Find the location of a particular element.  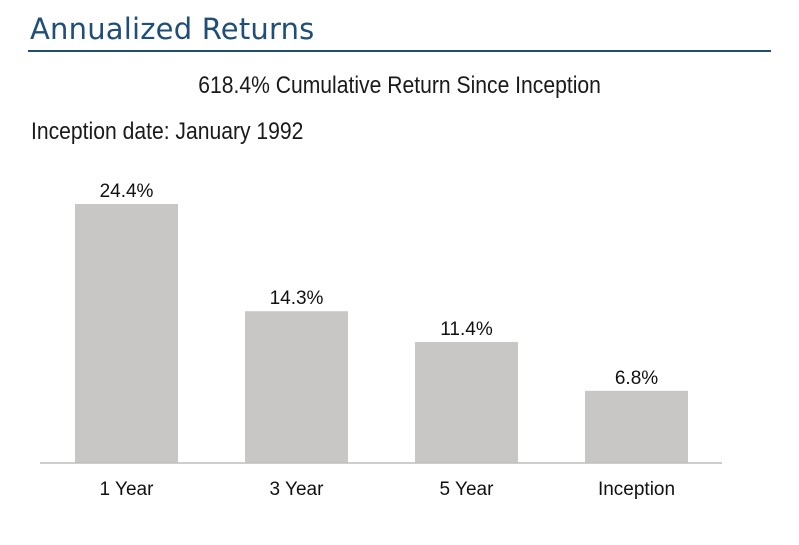

inception-date-note: Inception date: January 1992 is located at coordinates (167, 131).